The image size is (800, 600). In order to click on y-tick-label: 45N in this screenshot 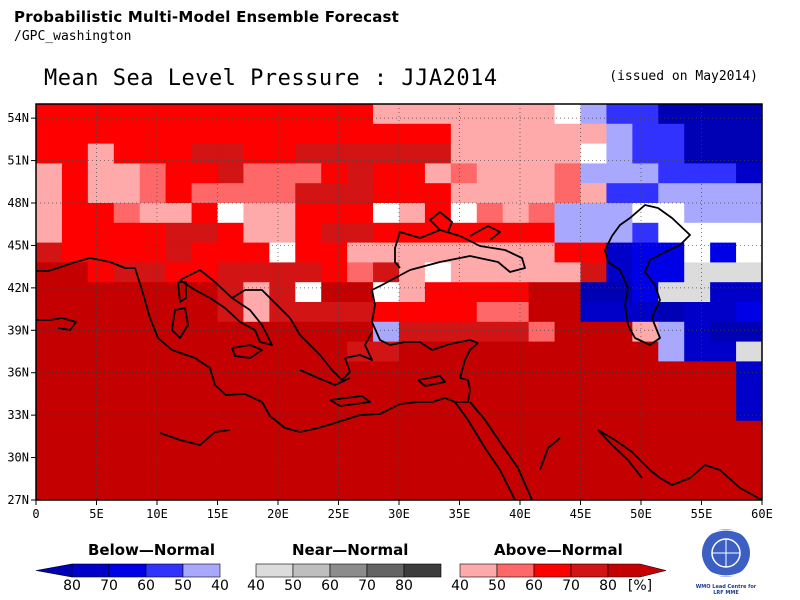, I will do `click(18, 245)`.